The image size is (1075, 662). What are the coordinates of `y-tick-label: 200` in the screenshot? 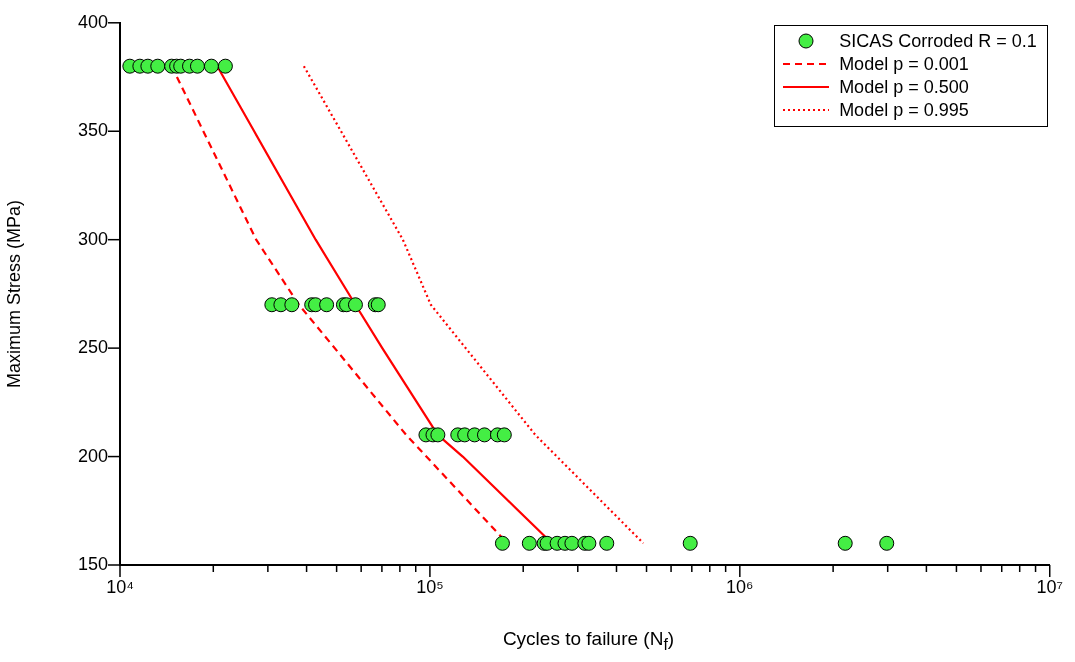 It's located at (92, 455).